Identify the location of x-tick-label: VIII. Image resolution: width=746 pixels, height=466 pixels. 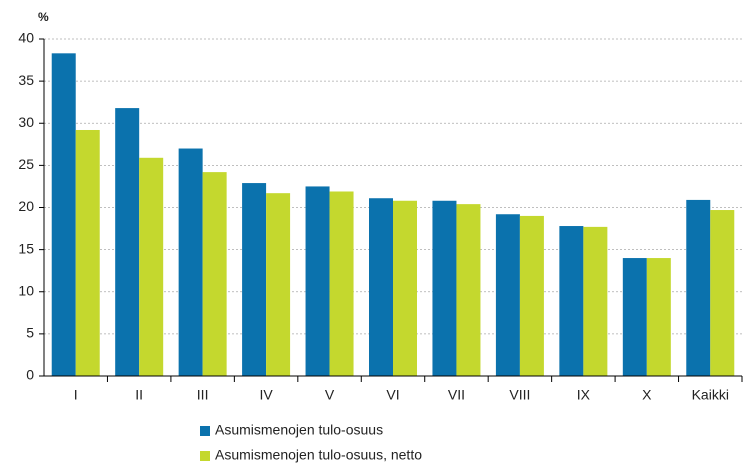
(519, 395).